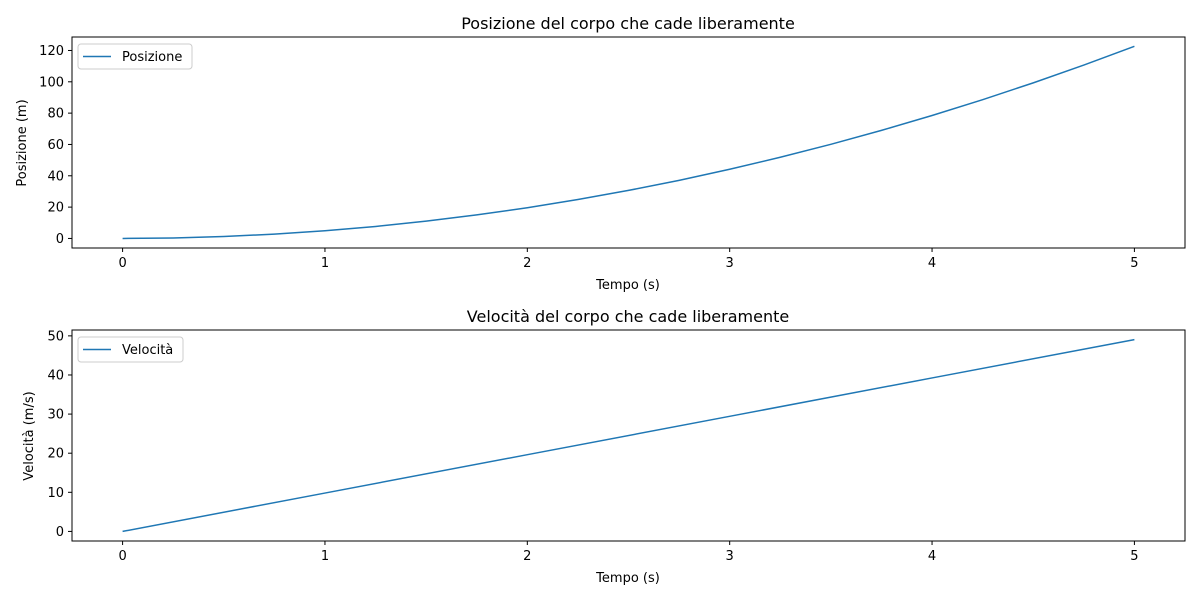 The image size is (1200, 600). I want to click on velocity-x-tick-label: 2, so click(527, 556).